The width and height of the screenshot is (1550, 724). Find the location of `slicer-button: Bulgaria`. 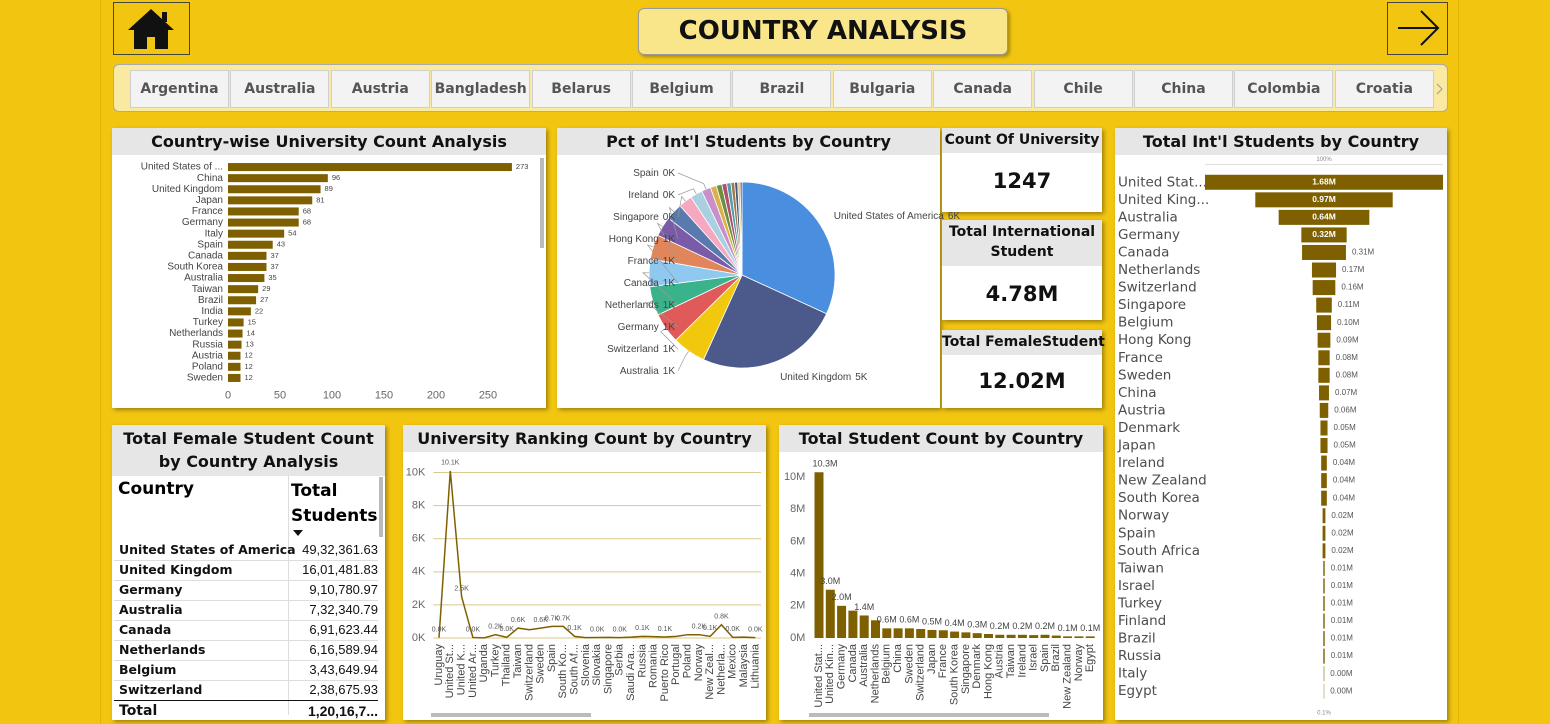

slicer-button: Bulgaria is located at coordinates (882, 89).